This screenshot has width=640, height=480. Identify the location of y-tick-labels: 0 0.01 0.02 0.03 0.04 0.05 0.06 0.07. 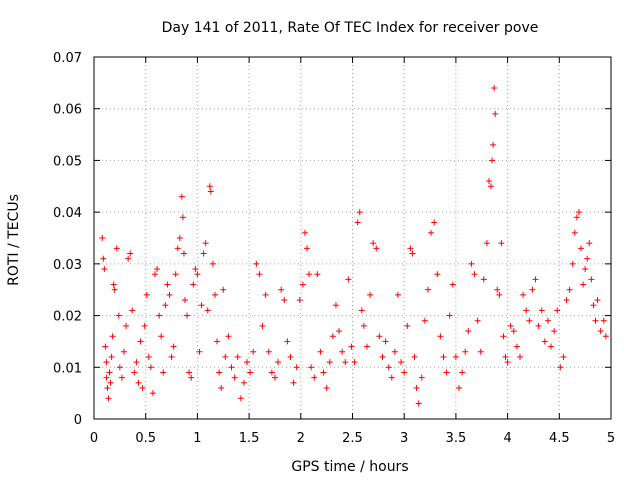
(67, 239).